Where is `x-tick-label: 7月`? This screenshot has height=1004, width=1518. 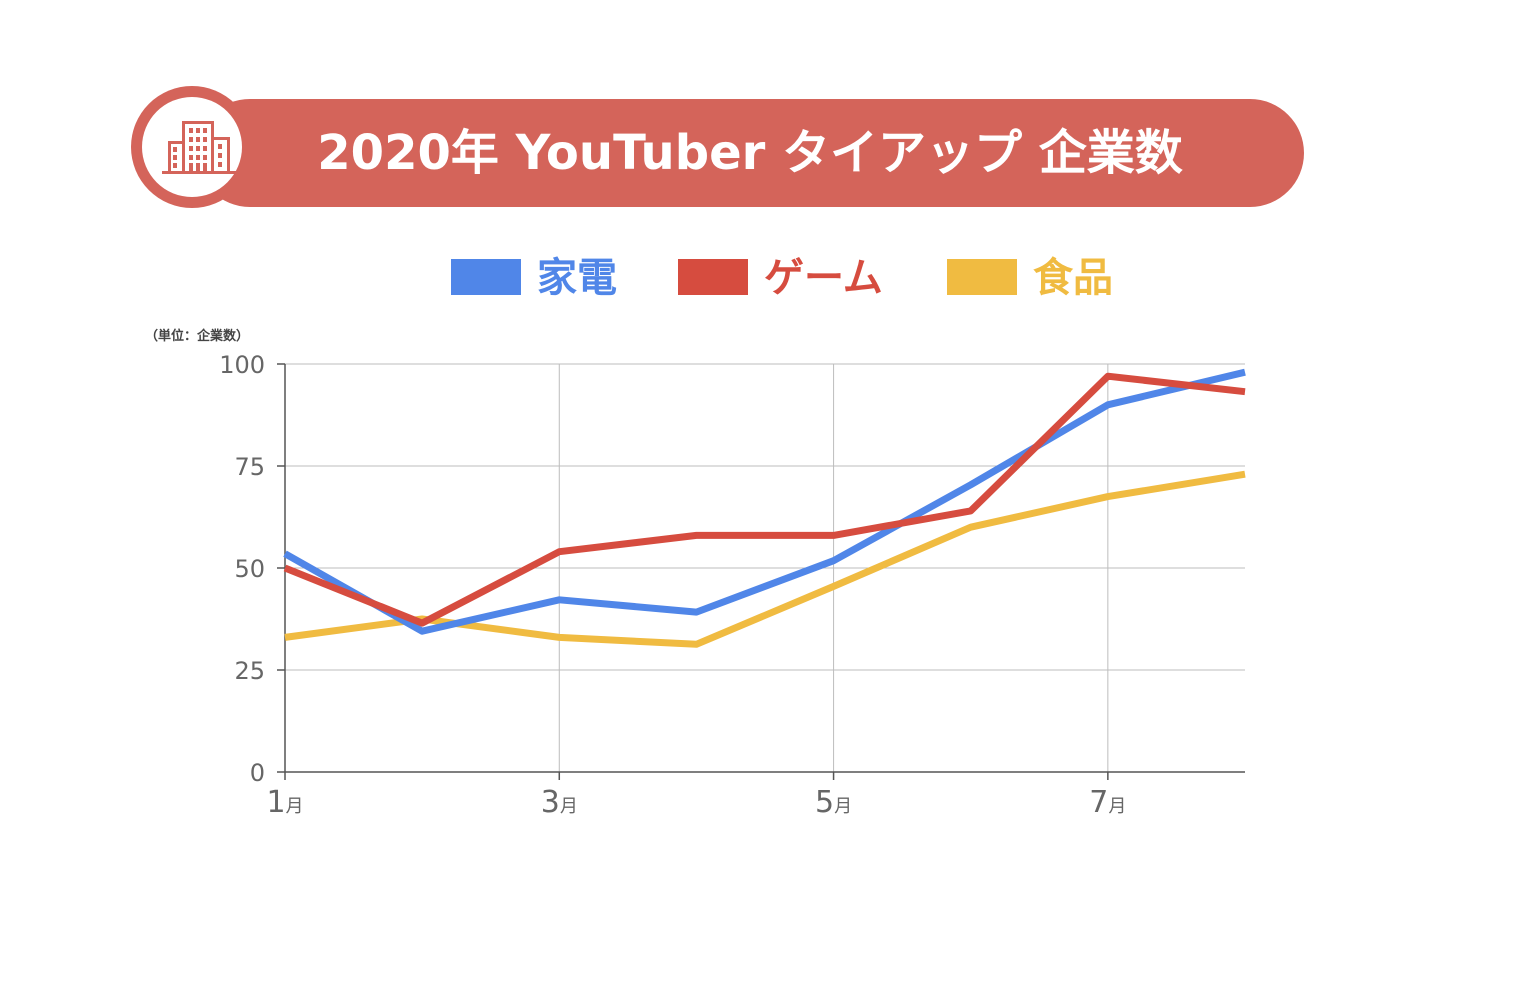
x-tick-label: 7月 is located at coordinates (1107, 802).